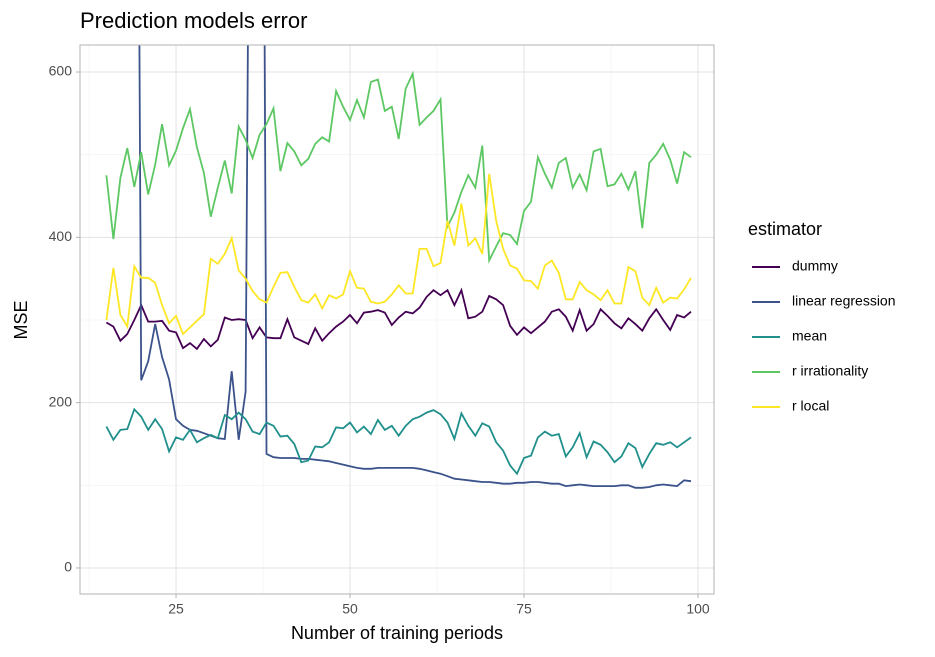 The height and width of the screenshot is (657, 935). I want to click on legend-label: r irrationality, so click(830, 371).